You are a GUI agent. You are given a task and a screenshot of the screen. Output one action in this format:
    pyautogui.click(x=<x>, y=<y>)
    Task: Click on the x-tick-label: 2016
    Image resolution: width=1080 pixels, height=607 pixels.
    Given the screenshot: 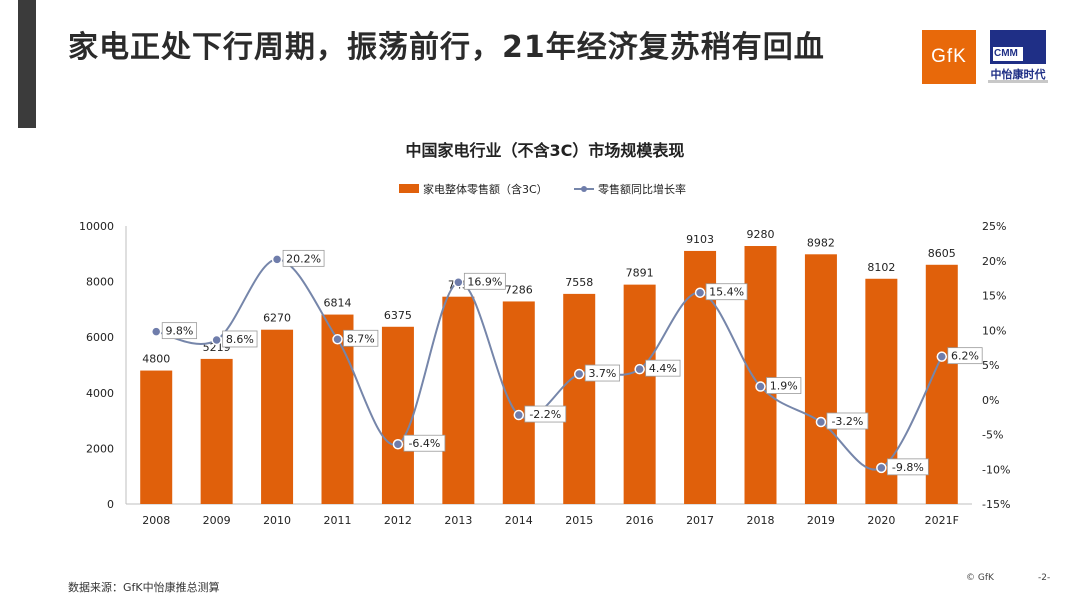 What is the action you would take?
    pyautogui.click(x=640, y=520)
    